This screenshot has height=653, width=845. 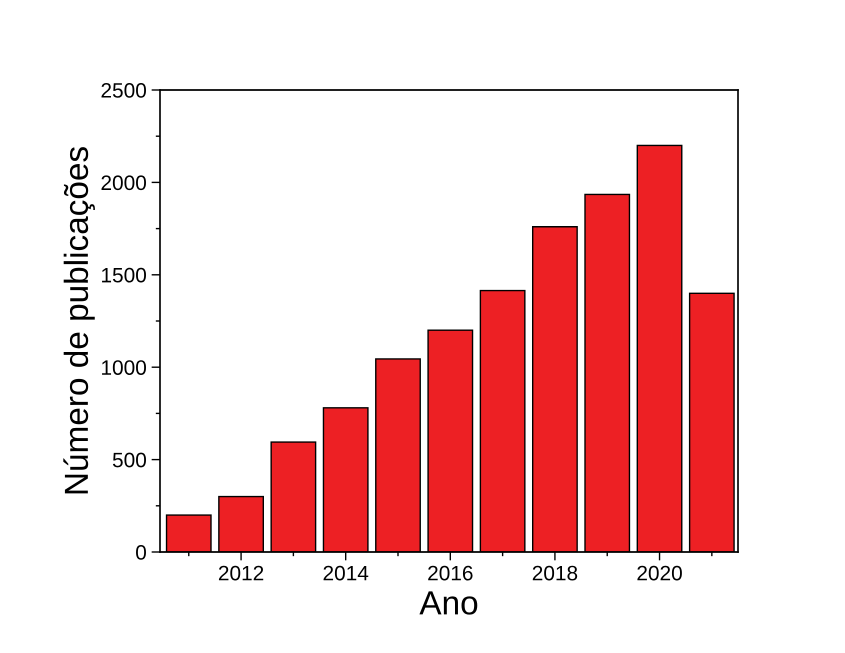 I want to click on x-tick-label: 2014, so click(x=346, y=573).